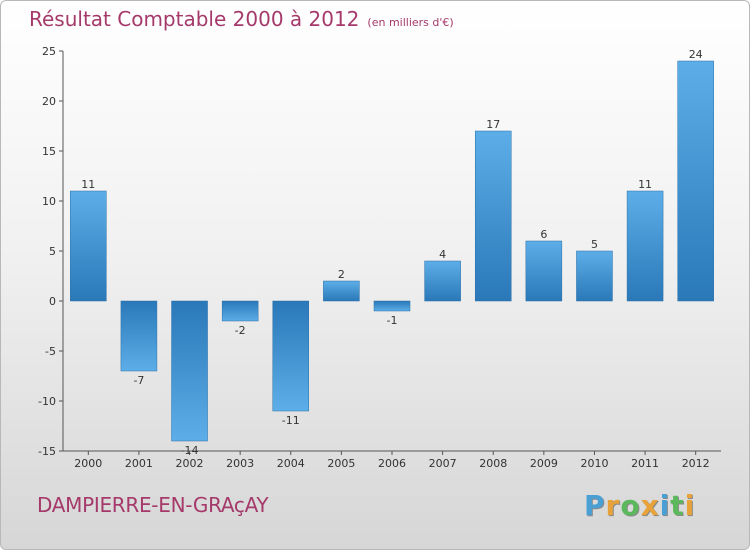  Describe the element at coordinates (49, 51) in the screenshot. I see `y-tick-label: 25` at that location.